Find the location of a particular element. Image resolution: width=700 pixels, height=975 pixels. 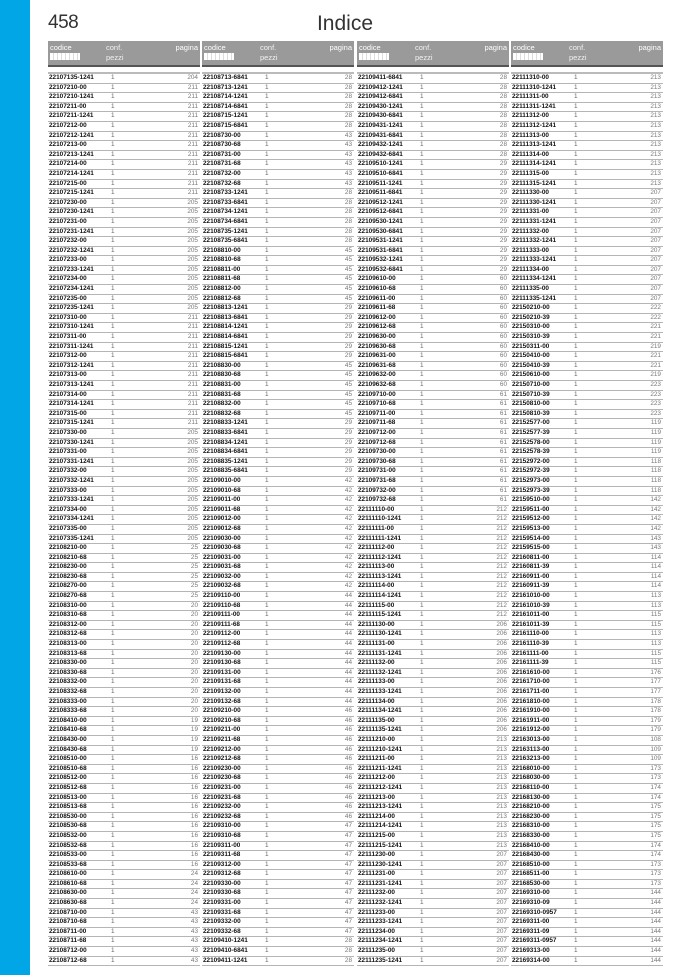

product-code: 22109010-68 is located at coordinates (222, 490).